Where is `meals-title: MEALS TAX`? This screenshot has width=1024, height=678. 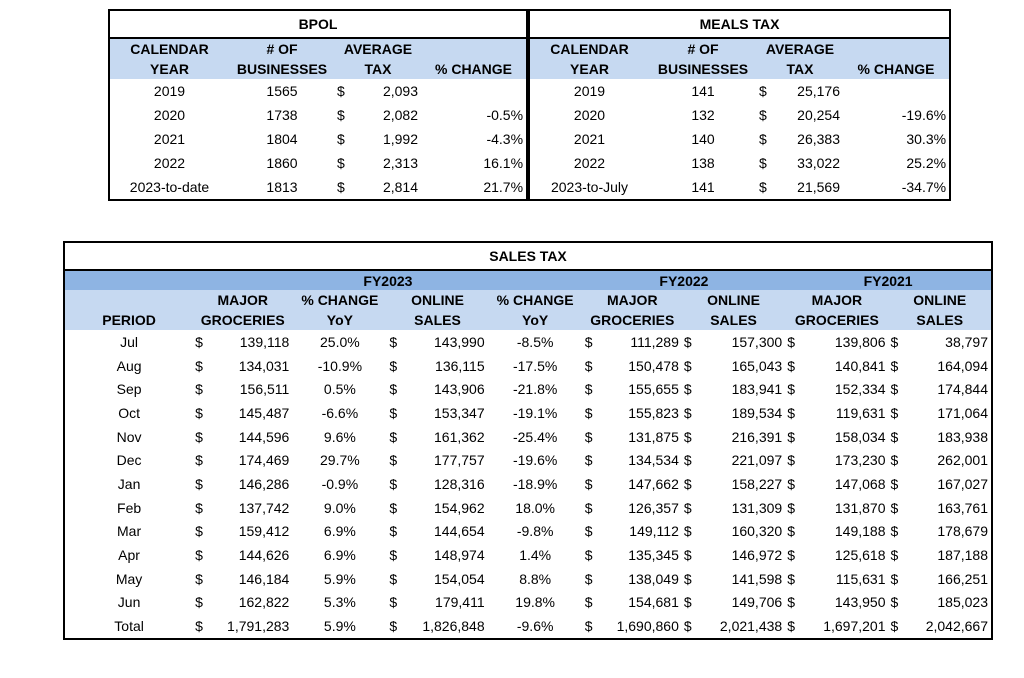
meals-title: MEALS TAX is located at coordinates (740, 24).